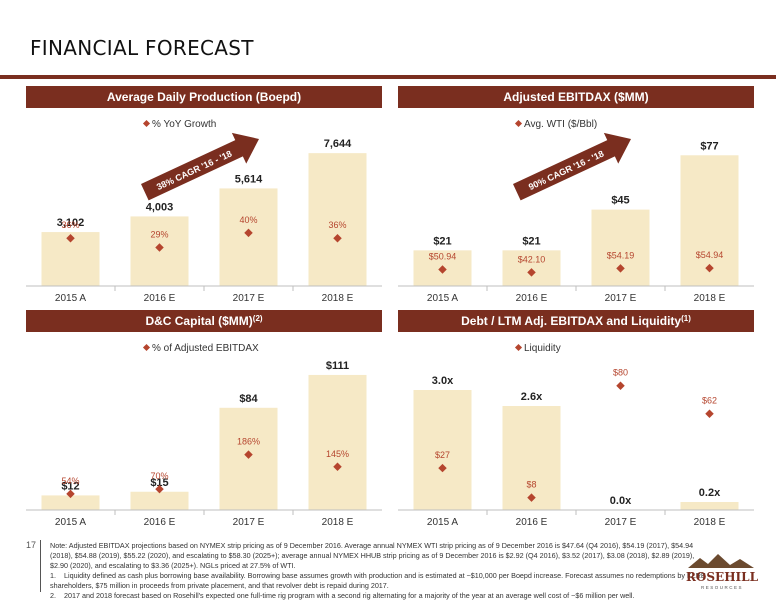 The width and height of the screenshot is (776, 601). Describe the element at coordinates (542, 348) in the screenshot. I see `legend-label: Liquidity` at that location.